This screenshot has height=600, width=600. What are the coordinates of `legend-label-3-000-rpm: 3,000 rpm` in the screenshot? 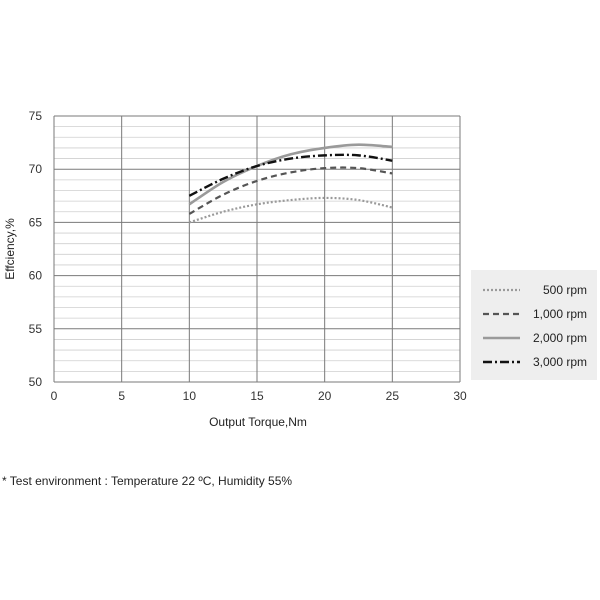 It's located at (560, 362).